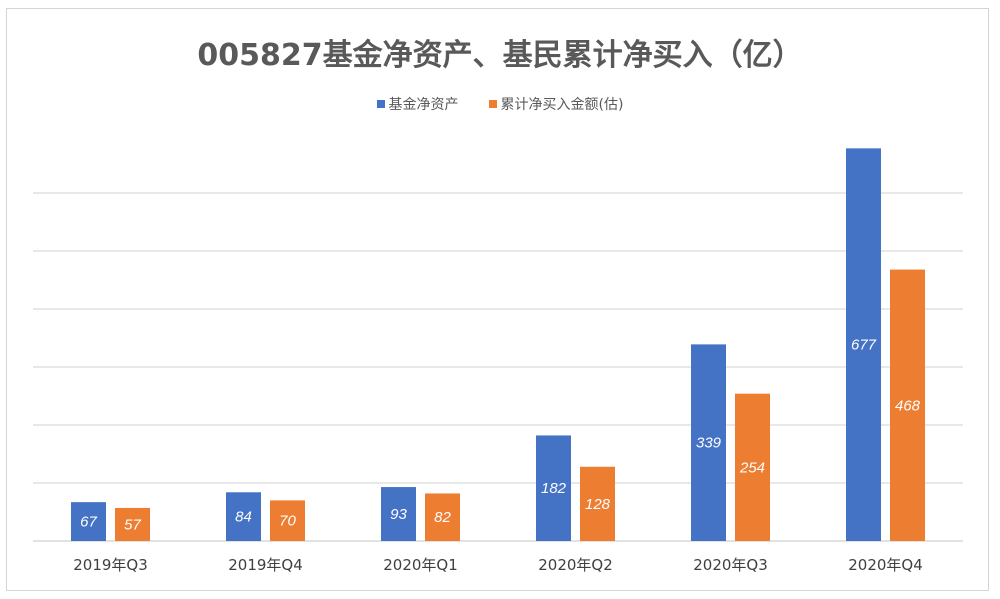  I want to click on x-tick-label: 2019年Q3, so click(110, 565).